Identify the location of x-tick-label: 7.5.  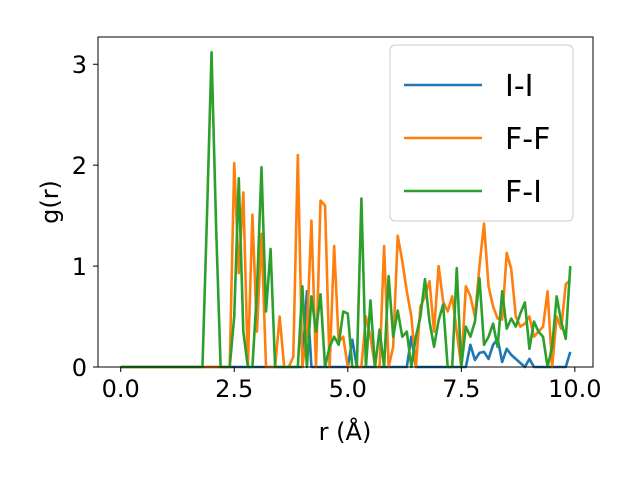
(461, 389).